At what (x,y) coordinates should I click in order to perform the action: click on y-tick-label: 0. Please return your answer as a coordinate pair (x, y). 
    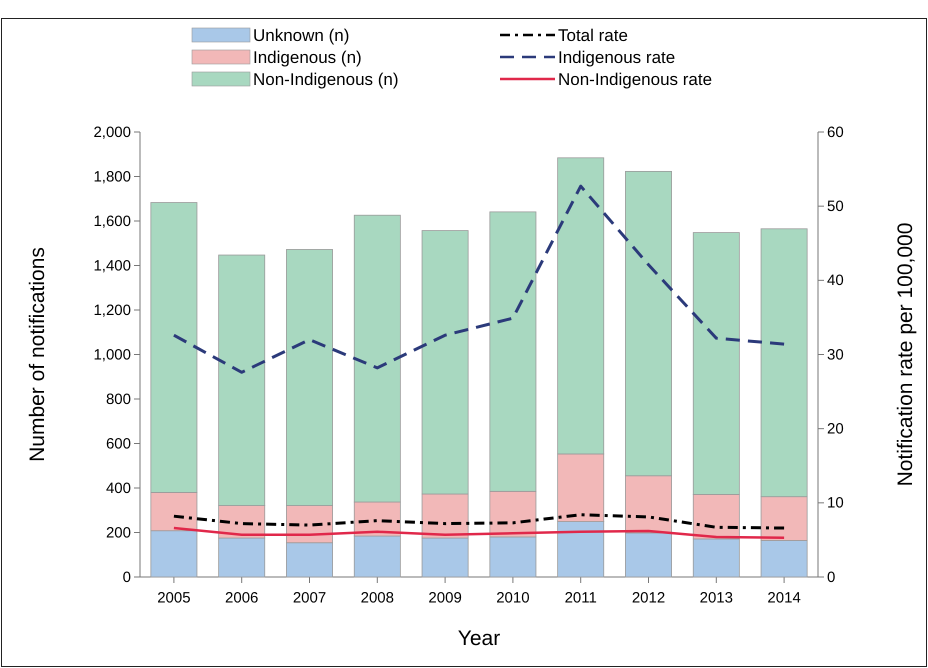
    Looking at the image, I should click on (126, 577).